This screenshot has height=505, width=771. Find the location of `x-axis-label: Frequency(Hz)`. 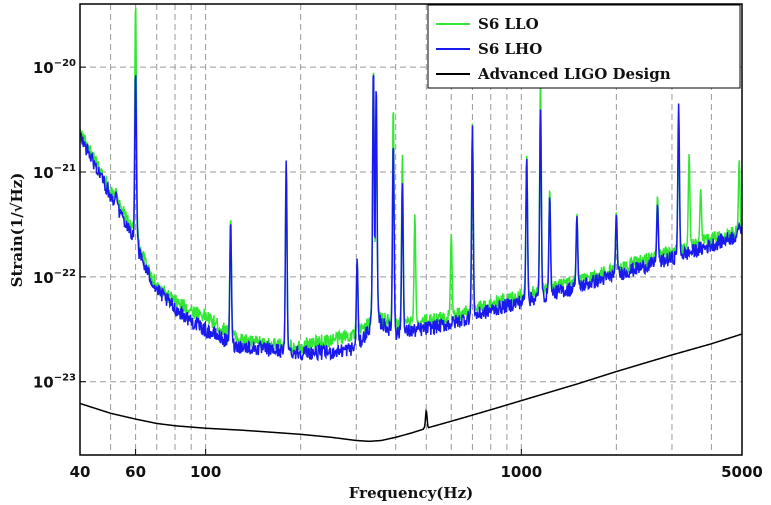

x-axis-label: Frequency(Hz) is located at coordinates (411, 493).